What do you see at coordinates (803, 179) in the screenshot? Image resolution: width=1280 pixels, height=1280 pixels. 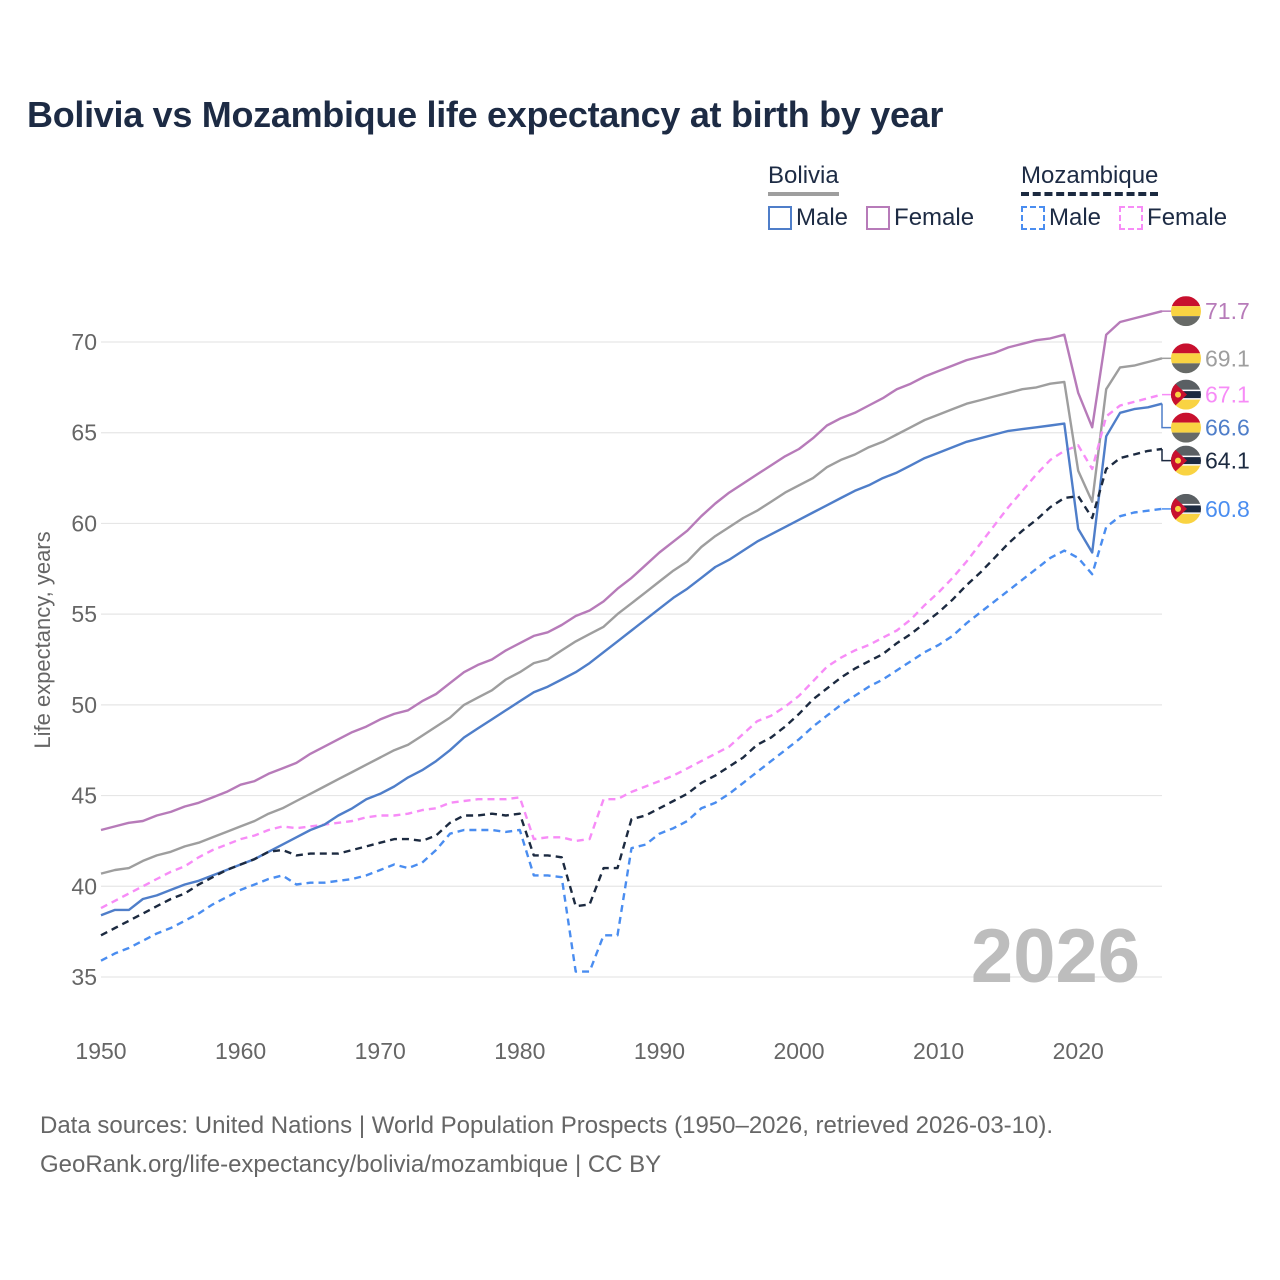 I see `legend-group-title: Bolivia` at bounding box center [803, 179].